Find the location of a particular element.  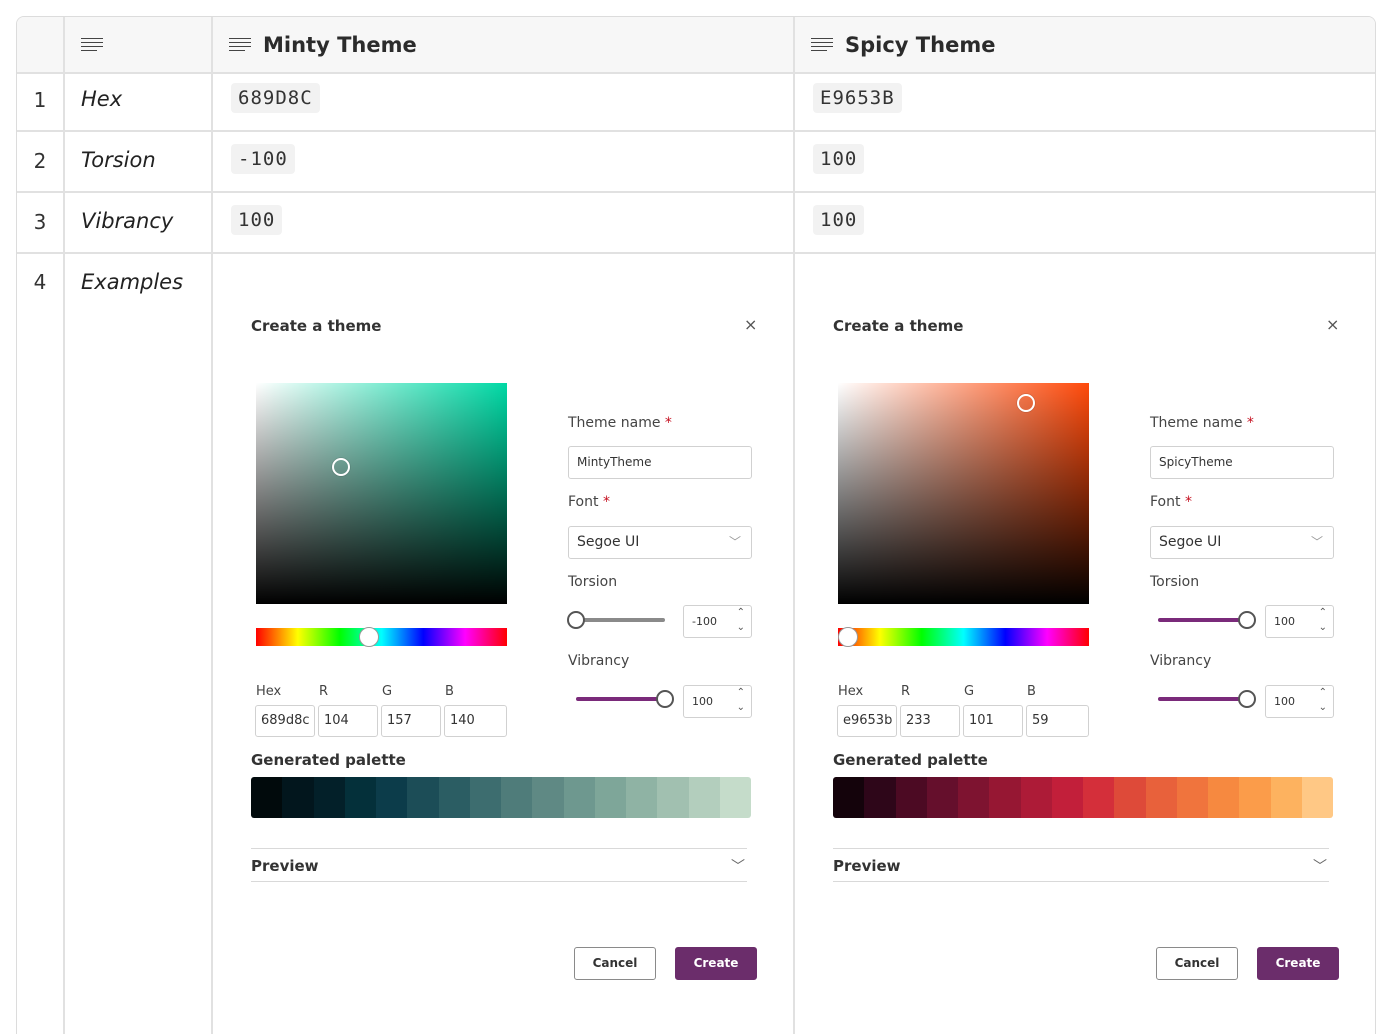

vibrancy-label: Vibrancy is located at coordinates (599, 661).